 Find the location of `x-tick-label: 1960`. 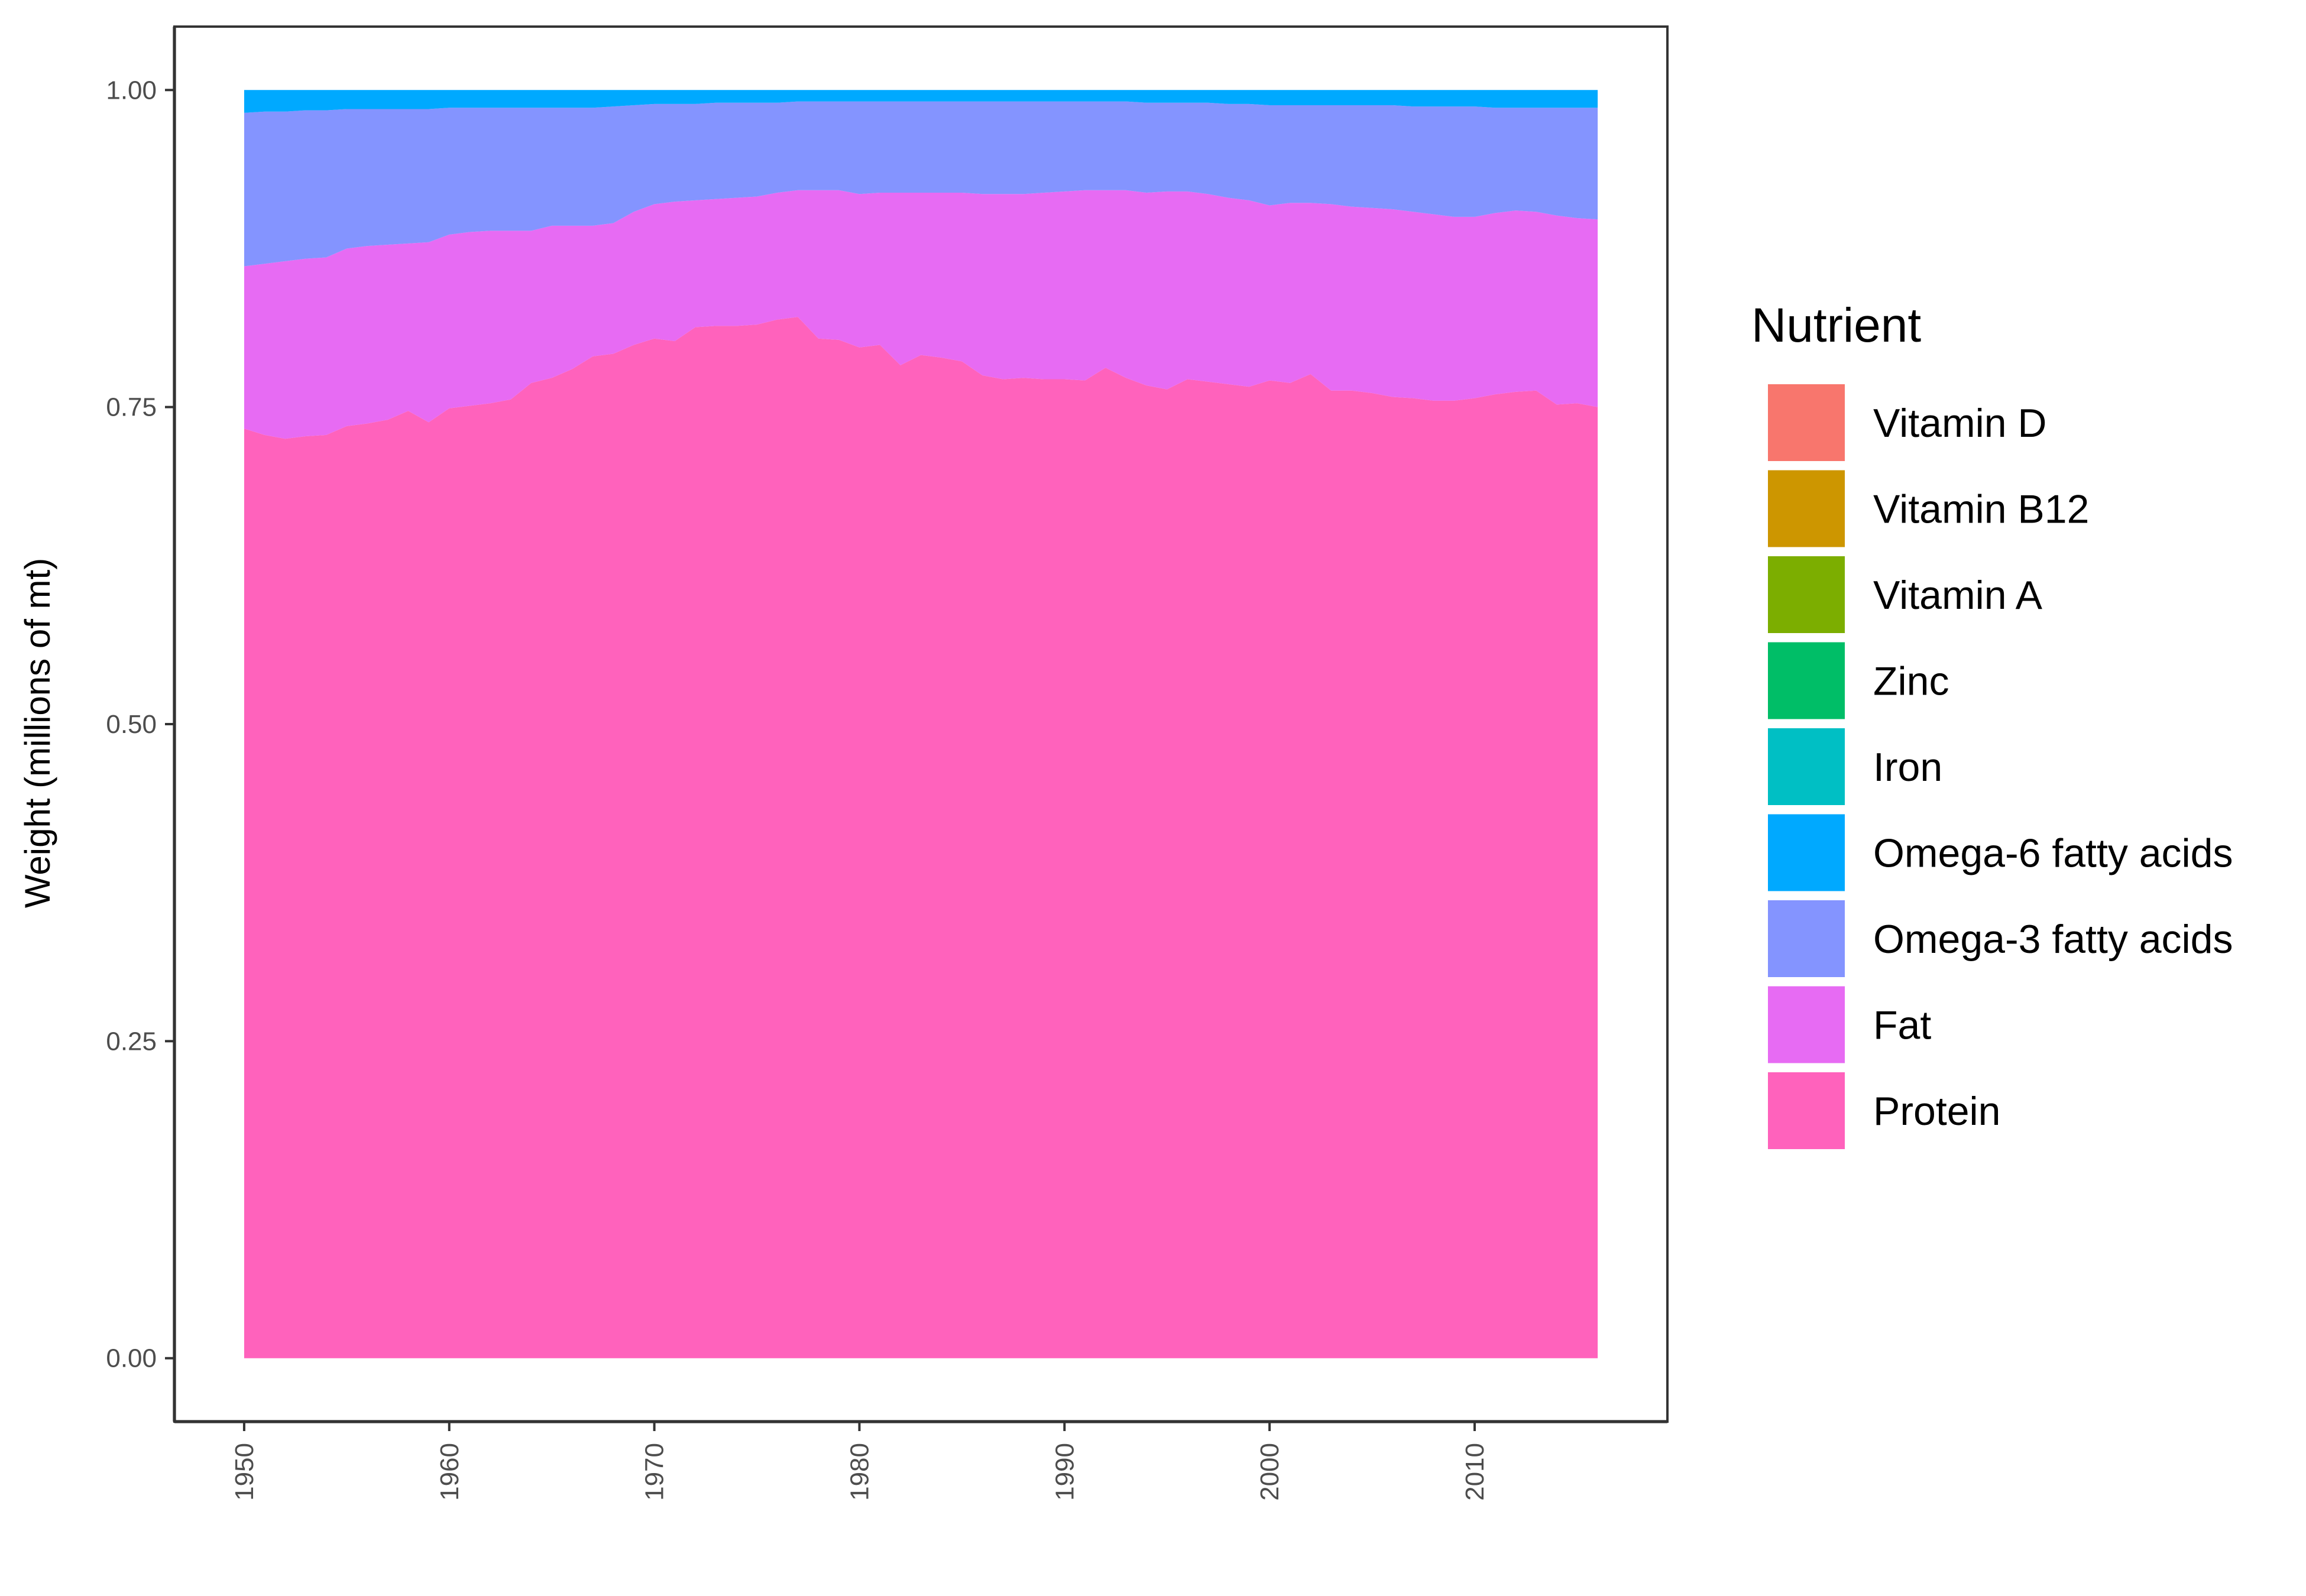

x-tick-label: 1960 is located at coordinates (449, 1472).